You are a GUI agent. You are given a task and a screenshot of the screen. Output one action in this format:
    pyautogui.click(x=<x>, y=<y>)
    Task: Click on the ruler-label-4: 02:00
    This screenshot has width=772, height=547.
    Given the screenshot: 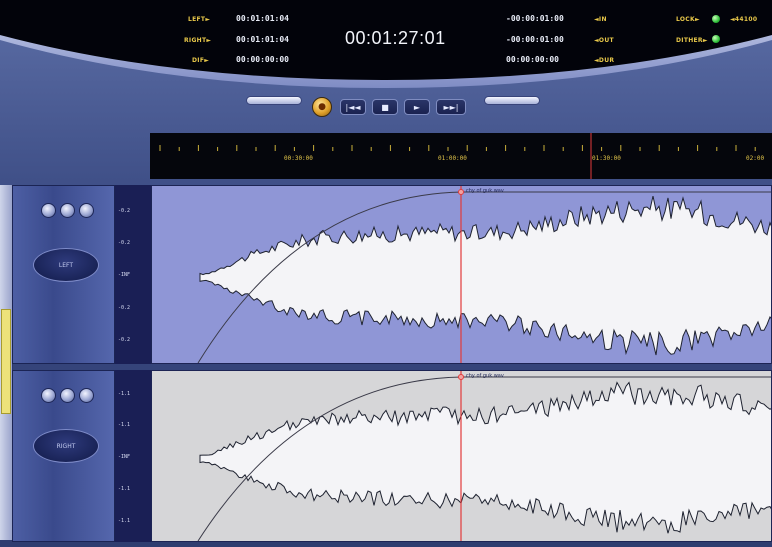 What is the action you would take?
    pyautogui.click(x=755, y=158)
    